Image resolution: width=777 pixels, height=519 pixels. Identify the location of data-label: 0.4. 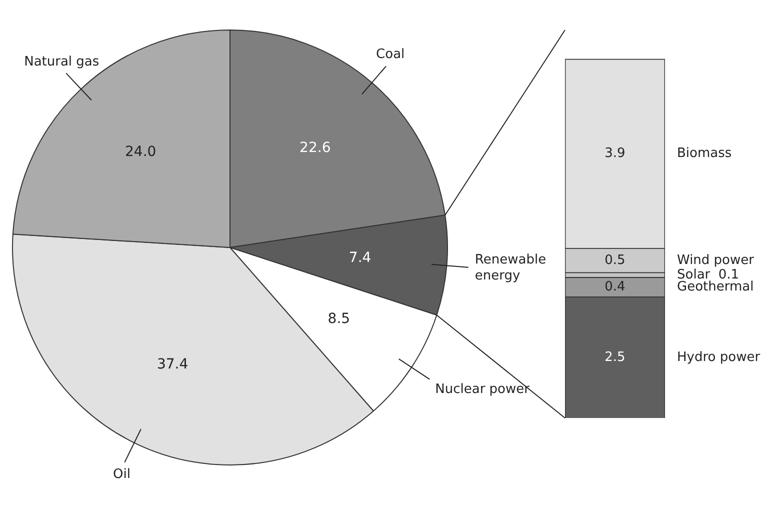
(615, 286).